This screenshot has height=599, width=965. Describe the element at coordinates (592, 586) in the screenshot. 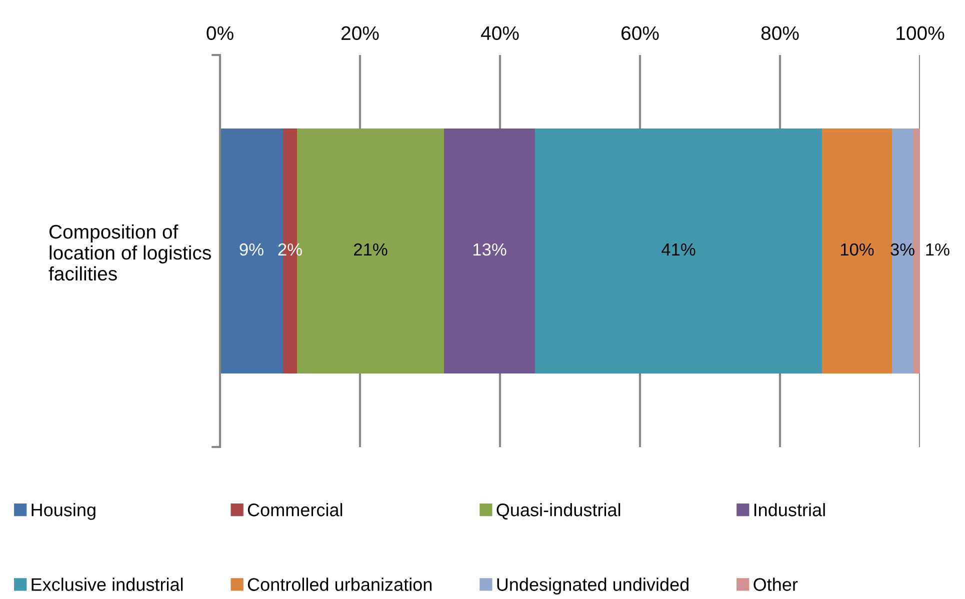

I see `legend-label: Undesignated undivided` at that location.